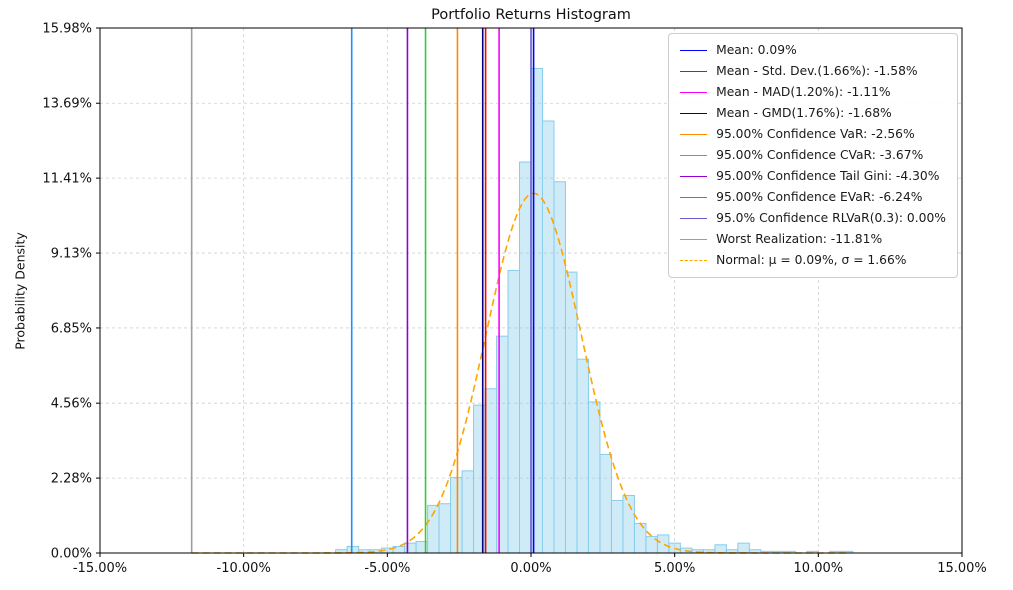  I want to click on y-tick-label: 4.56%, so click(71, 404).